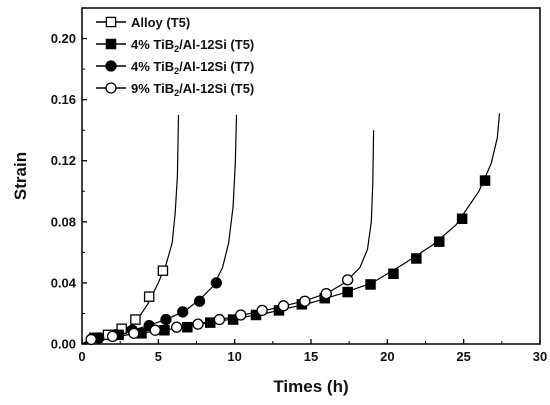 The height and width of the screenshot is (405, 550). I want to click on legend-entry-4-tib2-al-12si-t5: 4% TiB2/Al-12Si (T5), so click(175, 45).